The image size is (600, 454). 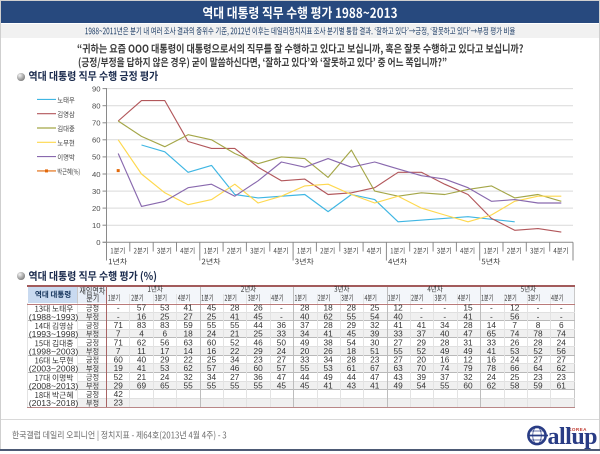 I want to click on svg-text: 10, so click(x=96, y=225).